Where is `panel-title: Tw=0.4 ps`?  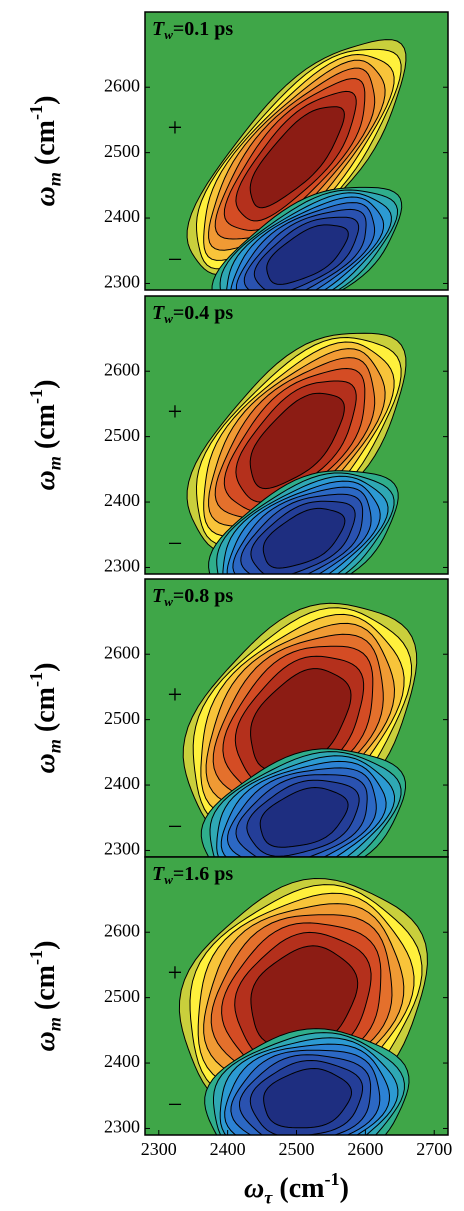 panel-title: Tw=0.4 ps is located at coordinates (192, 314).